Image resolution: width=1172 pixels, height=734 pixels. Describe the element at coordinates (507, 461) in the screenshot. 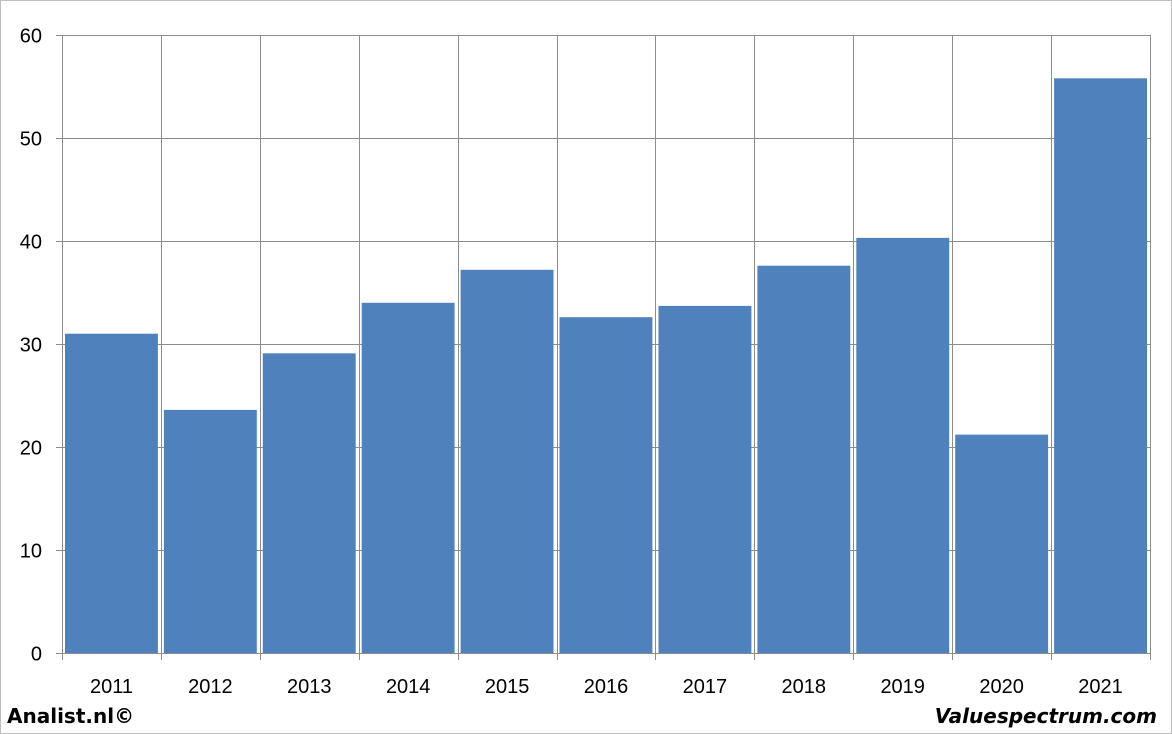

I see `bar-2015` at that location.